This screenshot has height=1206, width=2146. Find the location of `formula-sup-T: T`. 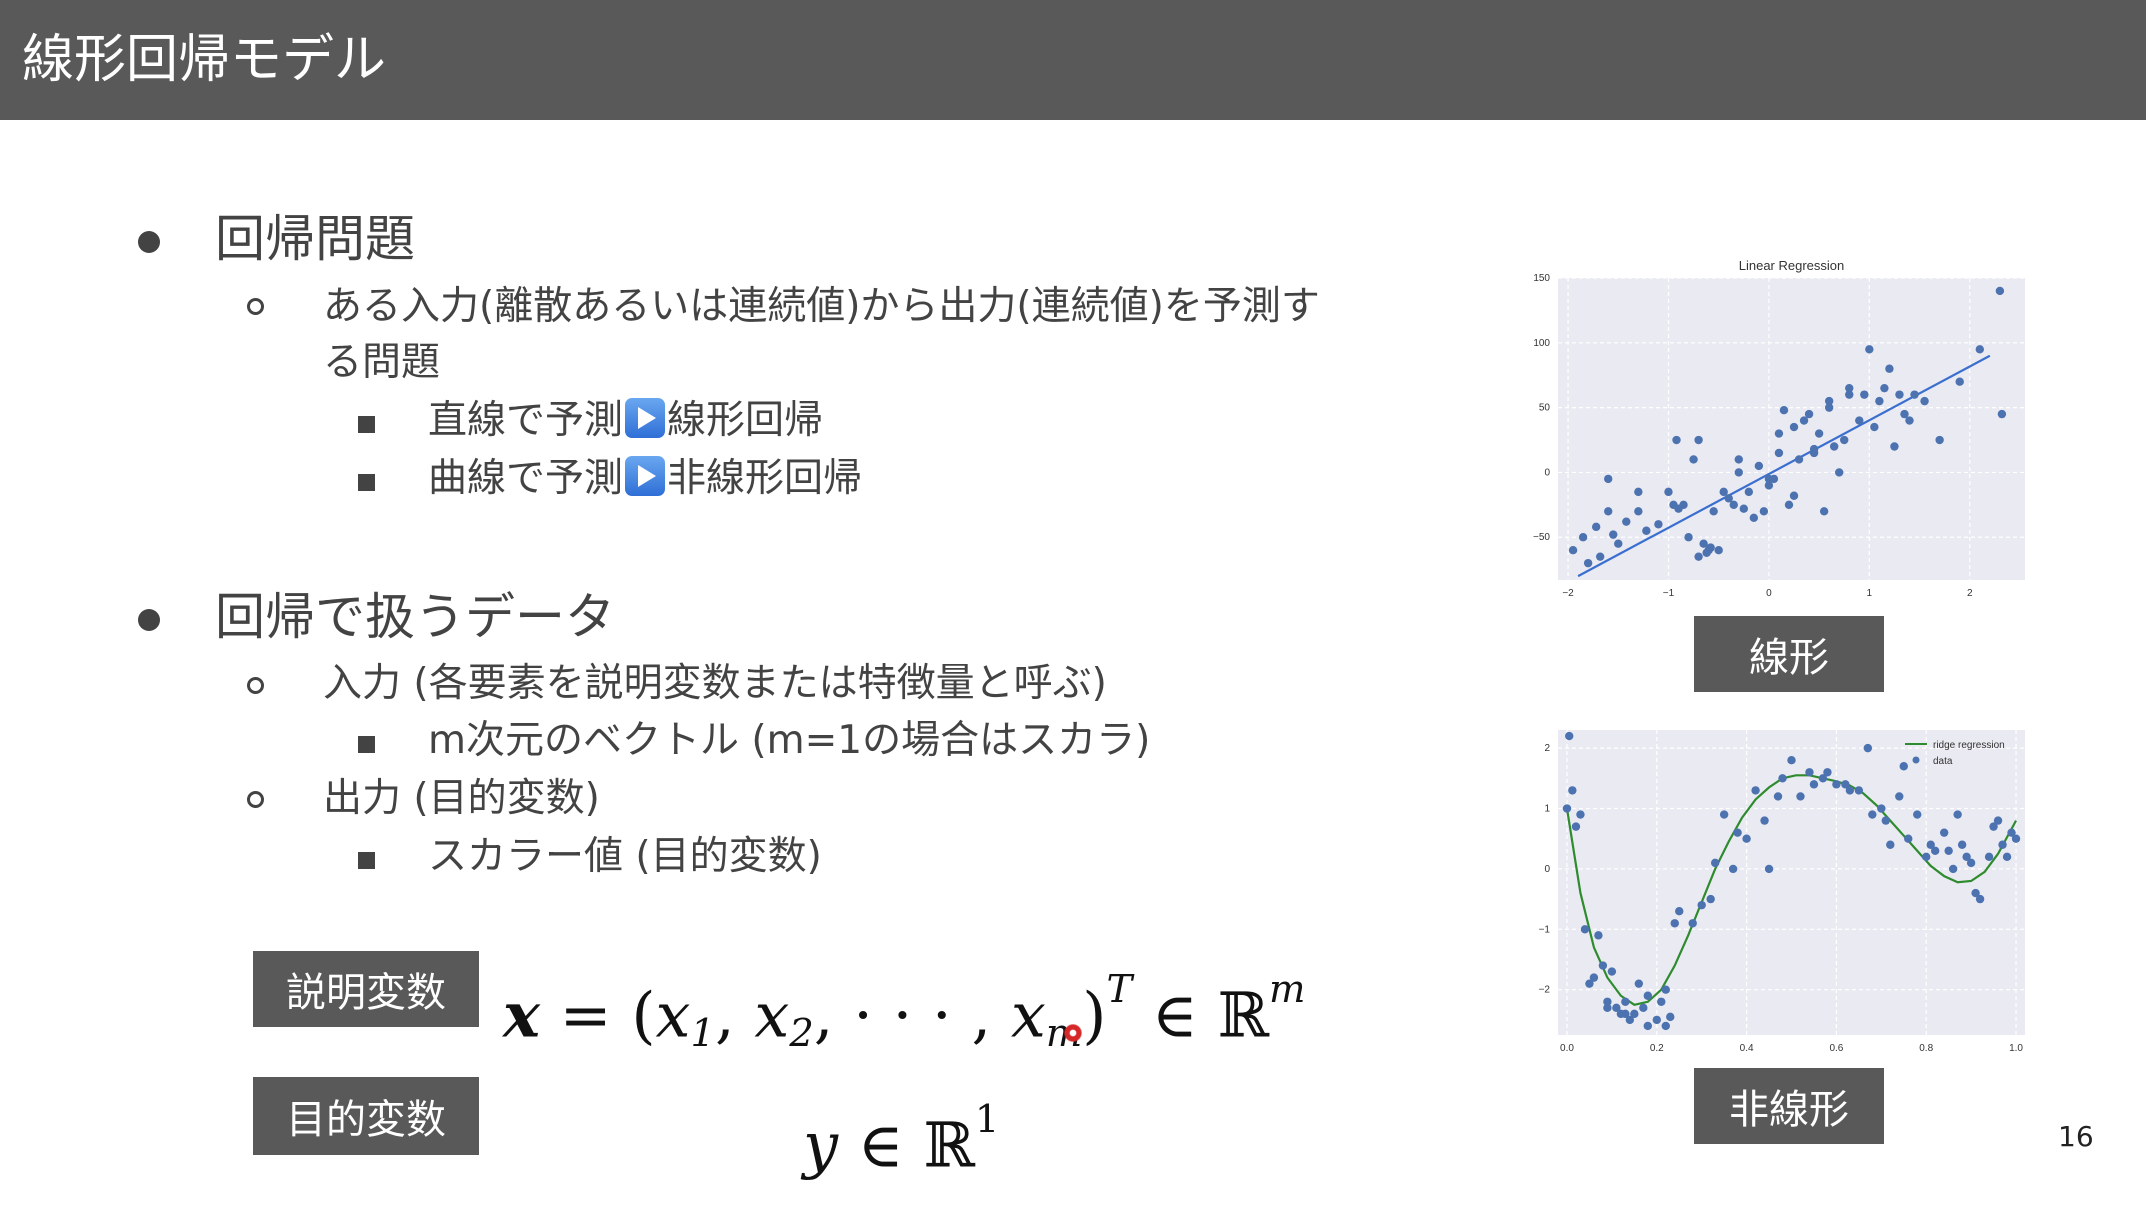

formula-sup-T: T is located at coordinates (1119, 989).